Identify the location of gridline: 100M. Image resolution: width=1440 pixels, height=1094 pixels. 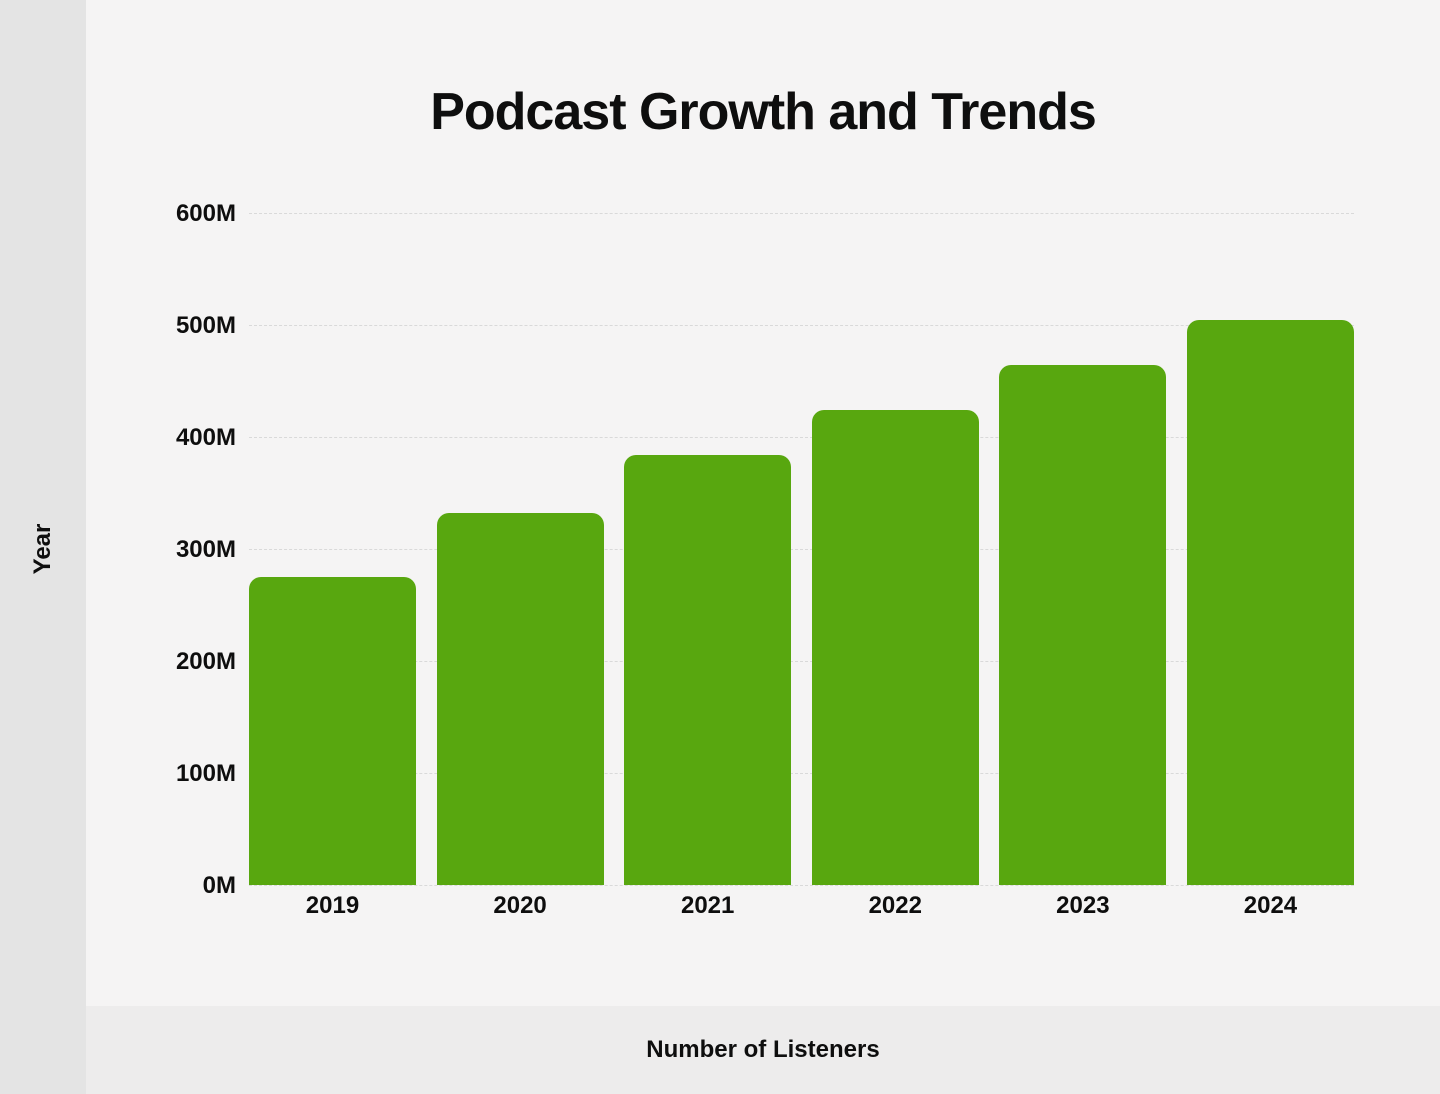
(765, 774).